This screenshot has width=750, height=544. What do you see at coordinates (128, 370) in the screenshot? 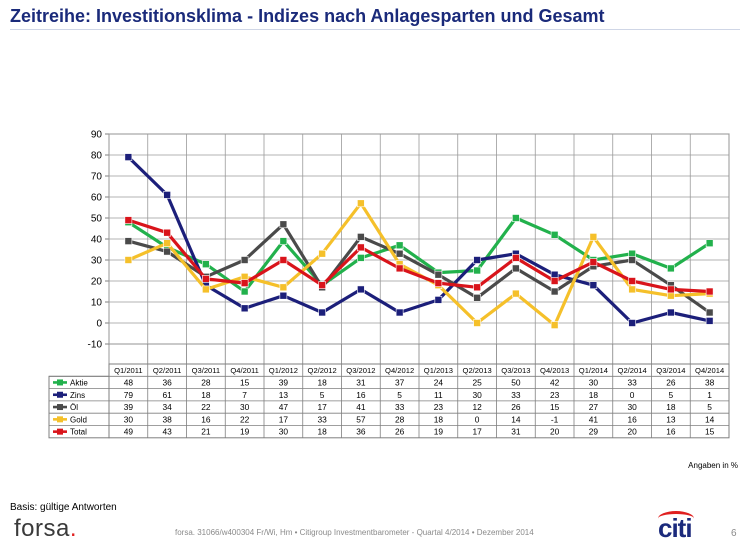
I see `x-tick-label: Q1/2011` at bounding box center [128, 370].